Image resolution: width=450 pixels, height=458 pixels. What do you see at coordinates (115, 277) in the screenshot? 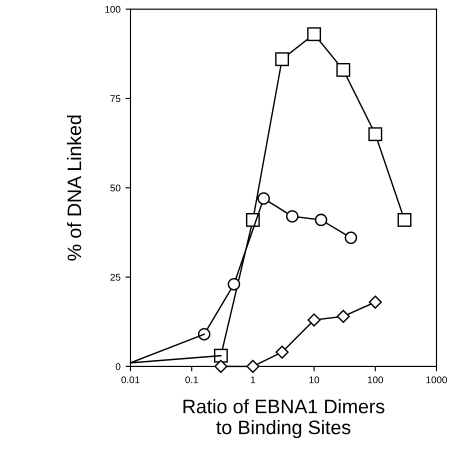
I see `y-tick-label: 25` at bounding box center [115, 277].